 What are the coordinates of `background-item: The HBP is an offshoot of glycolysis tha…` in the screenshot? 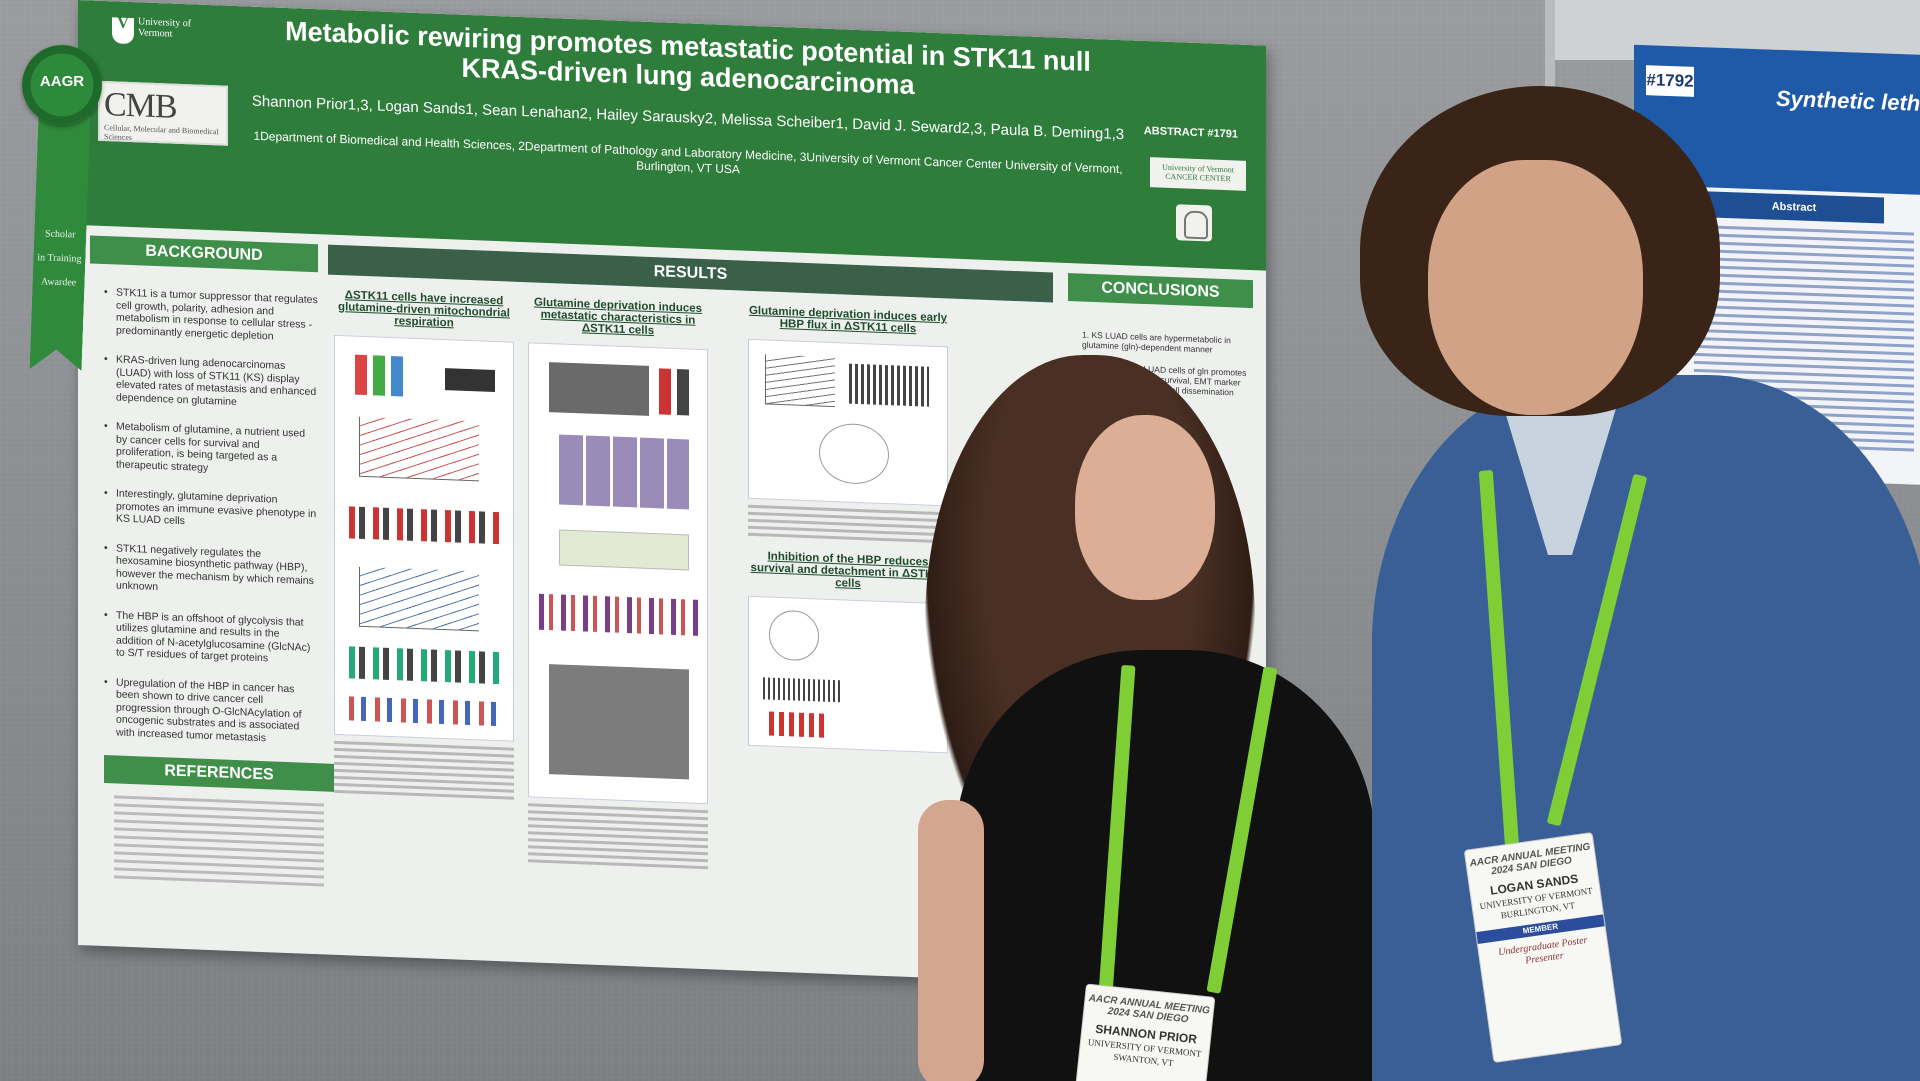 It's located at (217, 638).